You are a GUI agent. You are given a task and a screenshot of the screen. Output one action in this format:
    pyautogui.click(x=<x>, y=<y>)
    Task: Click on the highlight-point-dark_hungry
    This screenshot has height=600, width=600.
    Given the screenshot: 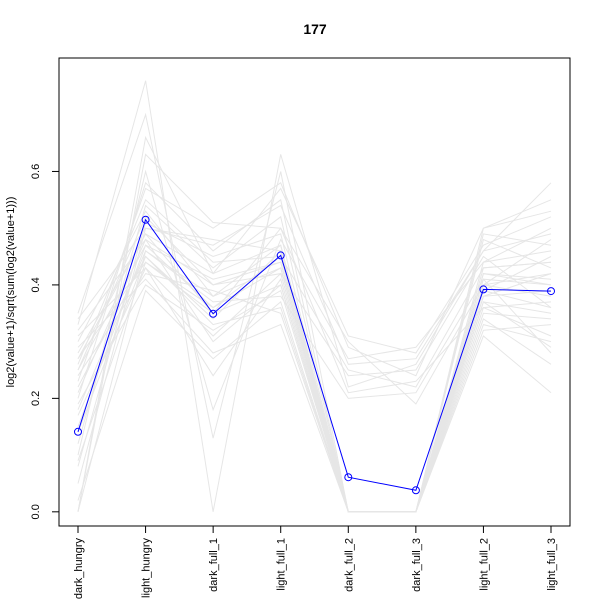 What is the action you would take?
    pyautogui.click(x=78, y=431)
    